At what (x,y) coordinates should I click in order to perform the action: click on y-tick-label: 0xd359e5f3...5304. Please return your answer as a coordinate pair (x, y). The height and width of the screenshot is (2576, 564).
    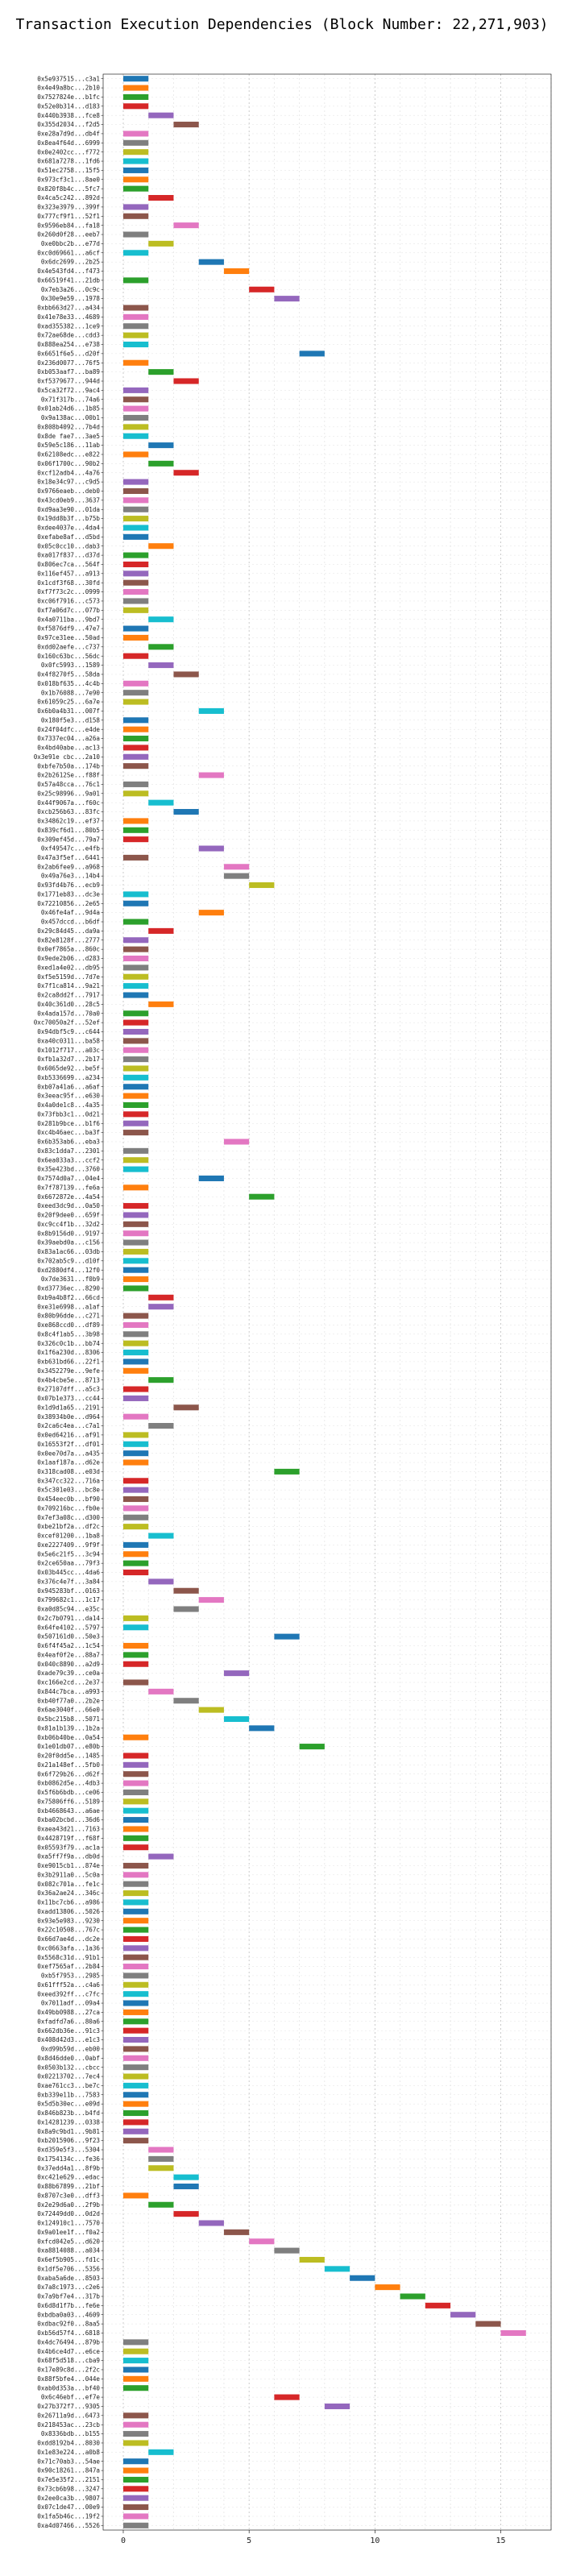
    Looking at the image, I should click on (68, 2150).